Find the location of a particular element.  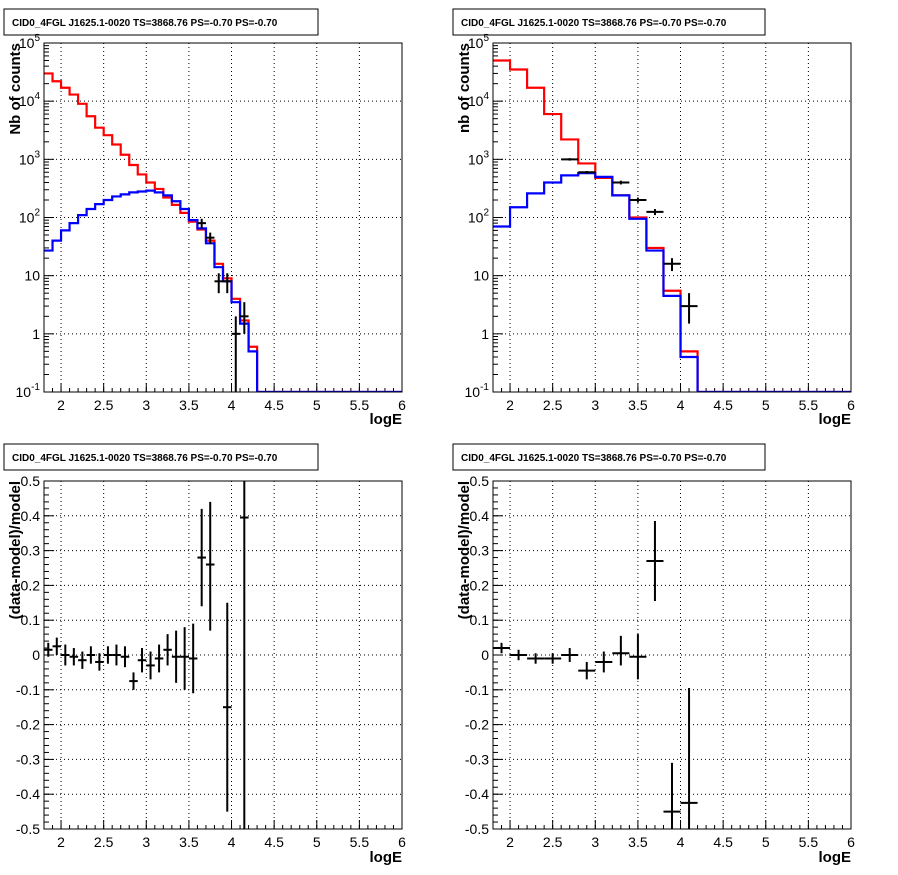

y-axis-label: Nb of counts is located at coordinates (15, 89).